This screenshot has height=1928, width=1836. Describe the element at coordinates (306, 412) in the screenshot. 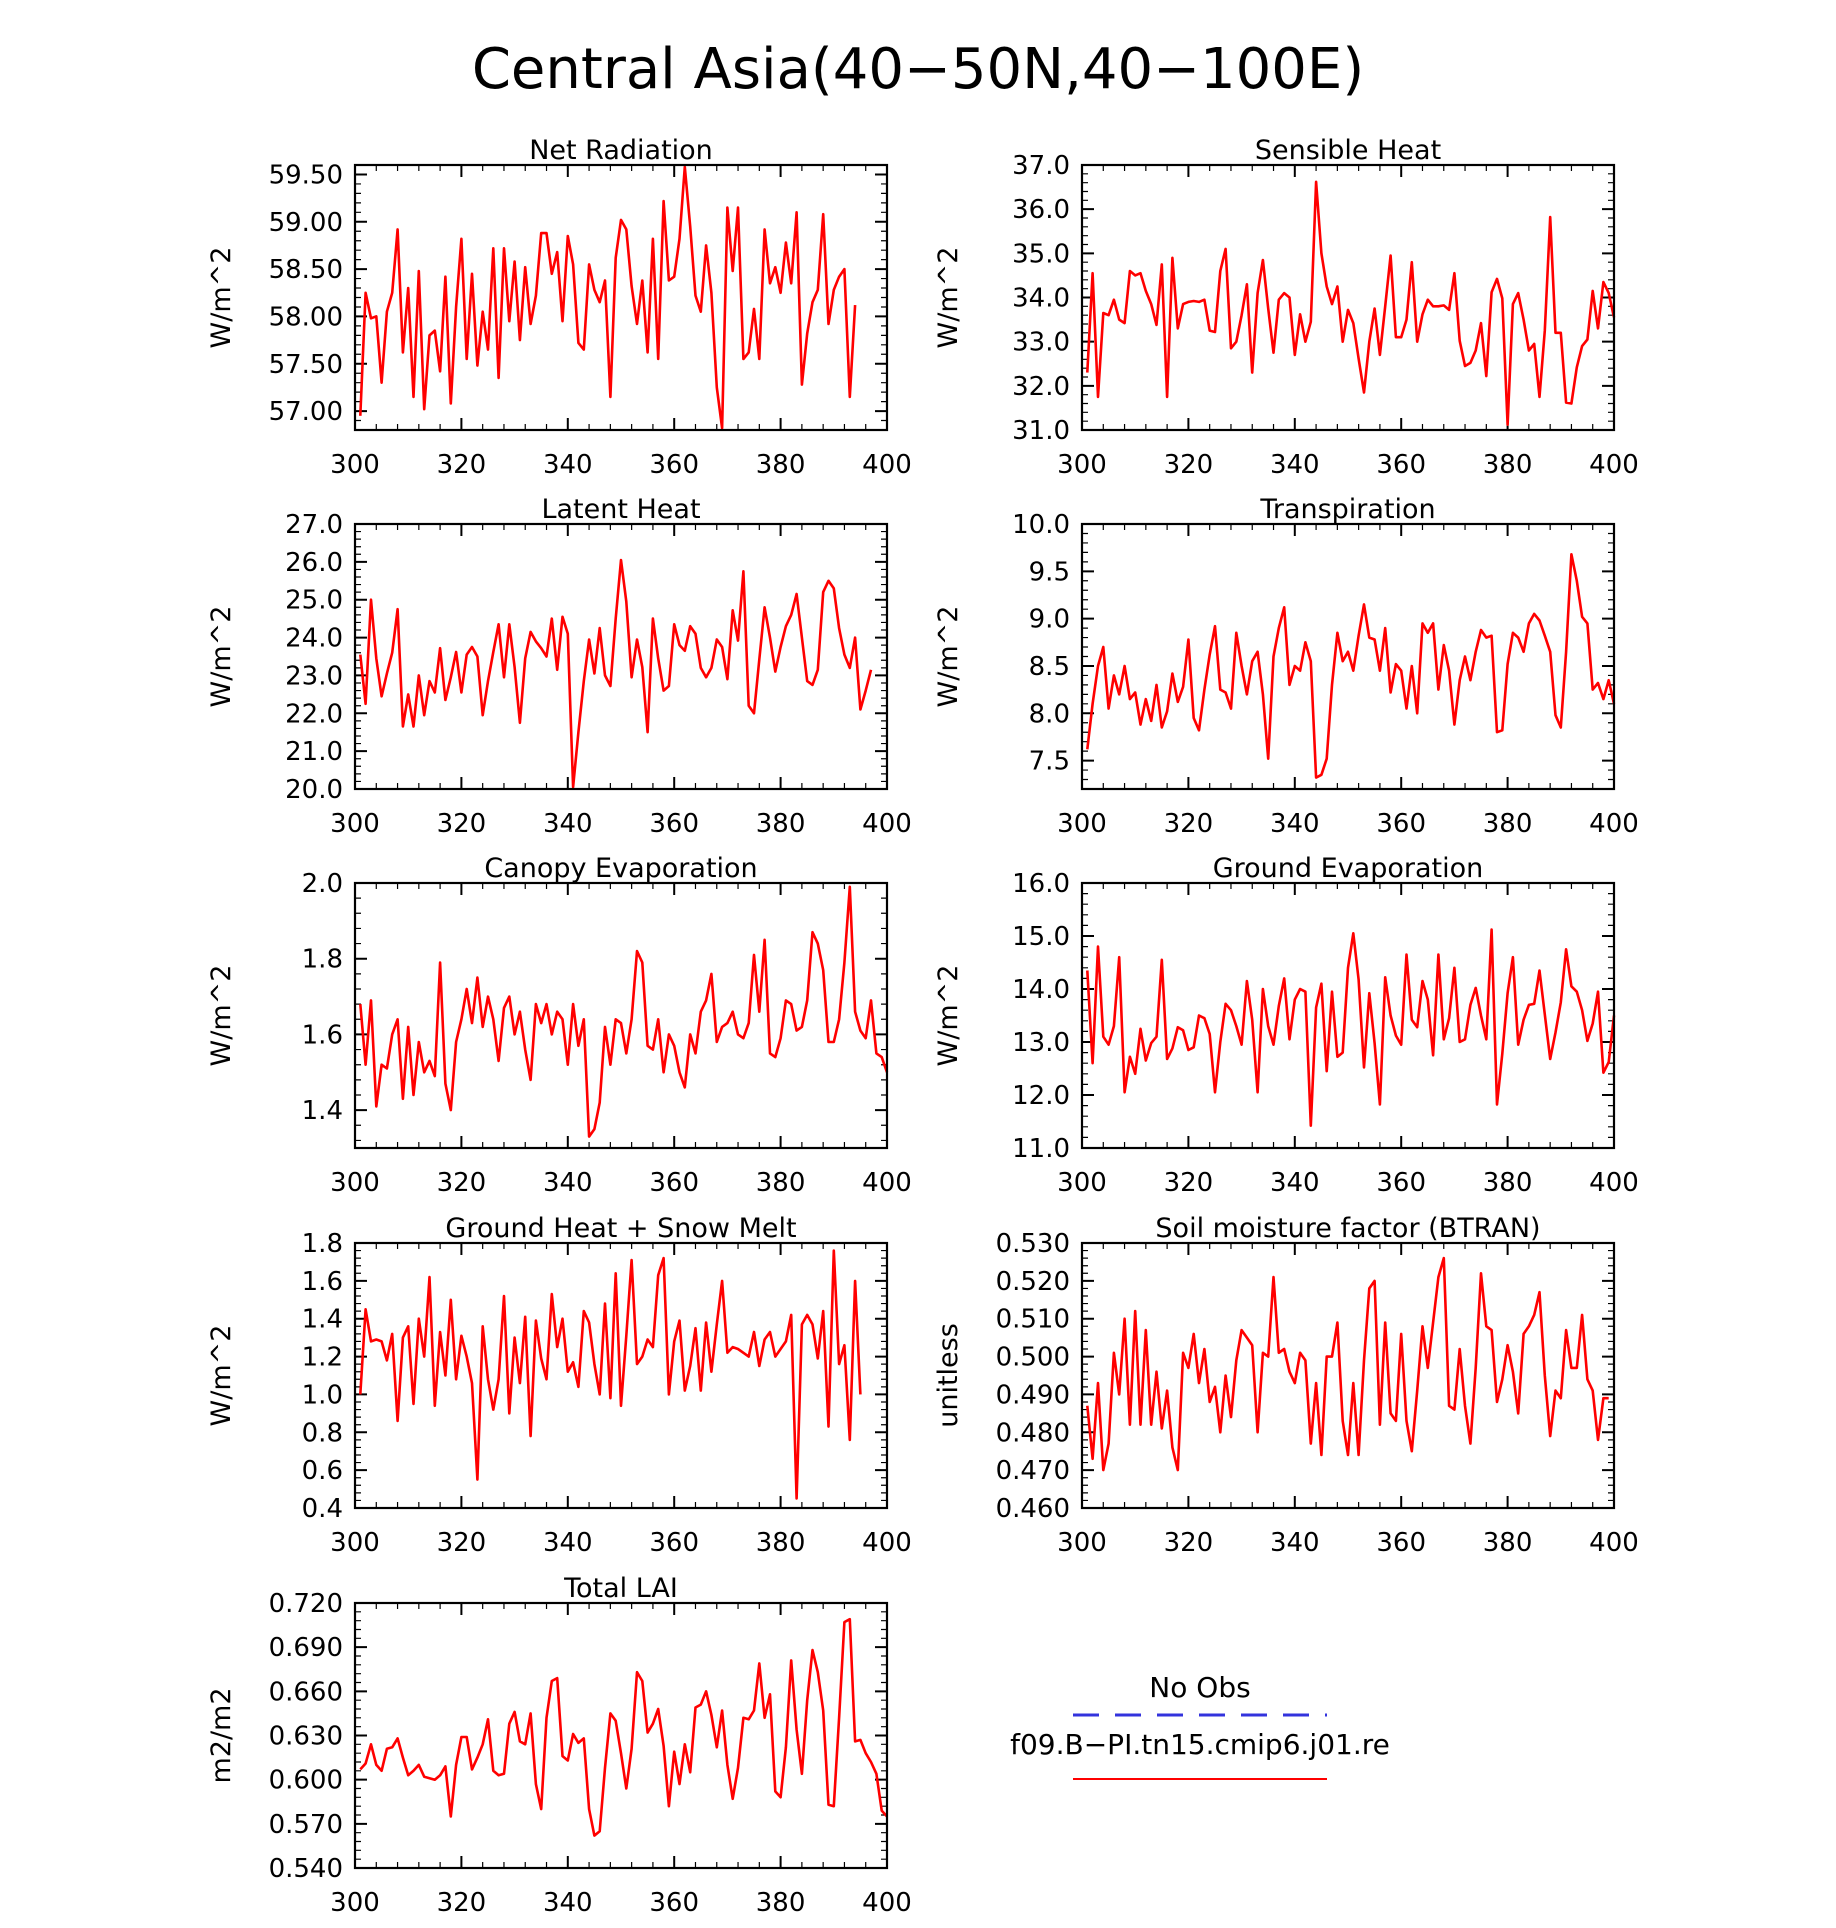

I see `y-tick-label: 57.00` at that location.